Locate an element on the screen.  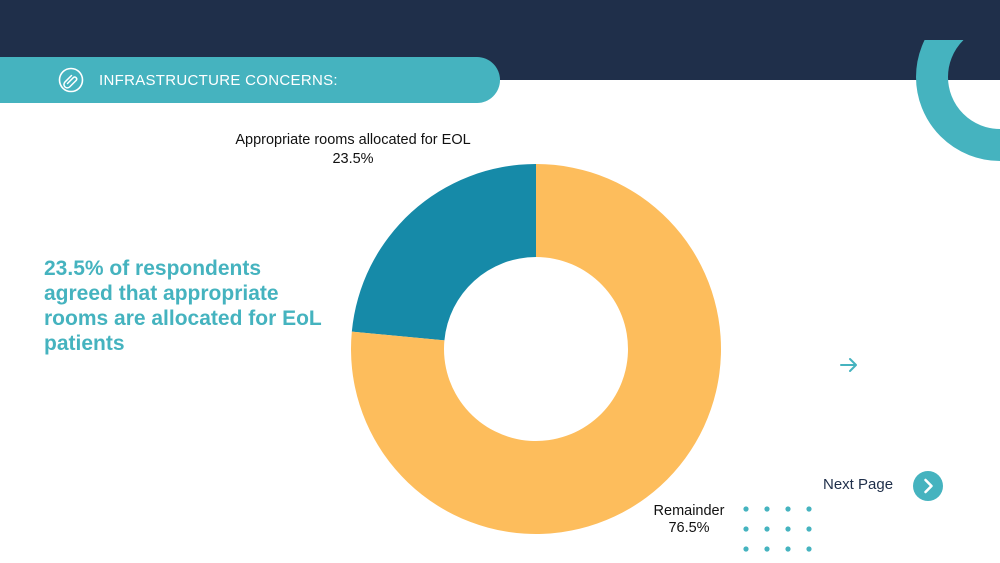
paperclip-icon is located at coordinates (71, 80).